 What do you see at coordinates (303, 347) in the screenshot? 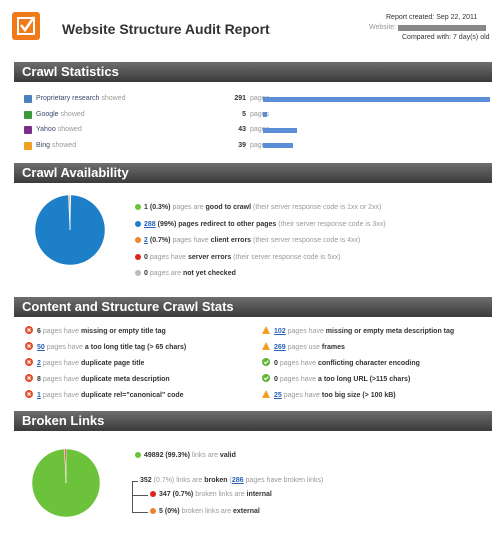
I see `text-part: pages use` at bounding box center [303, 347].